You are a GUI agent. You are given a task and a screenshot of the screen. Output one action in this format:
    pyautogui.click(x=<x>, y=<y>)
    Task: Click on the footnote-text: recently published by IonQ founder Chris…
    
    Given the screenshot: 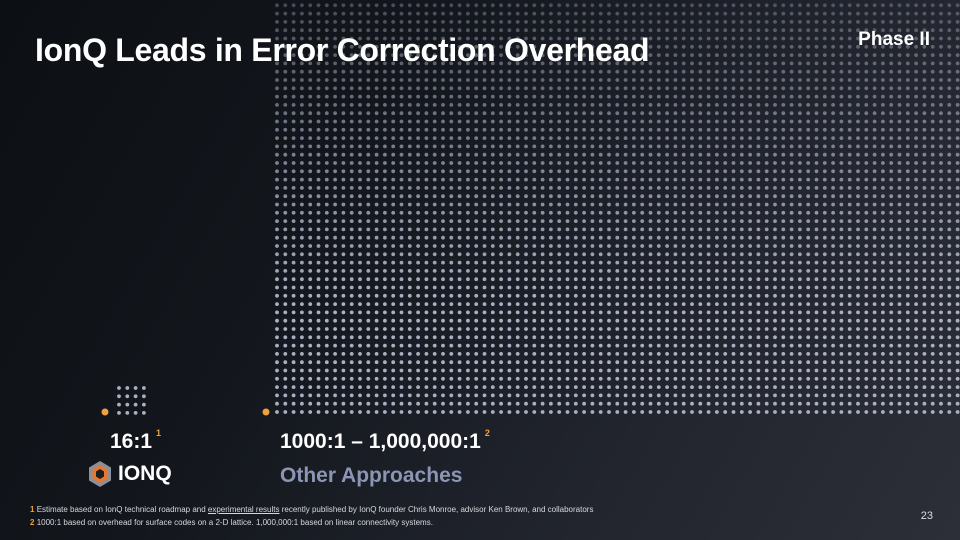 What is the action you would take?
    pyautogui.click(x=436, y=509)
    